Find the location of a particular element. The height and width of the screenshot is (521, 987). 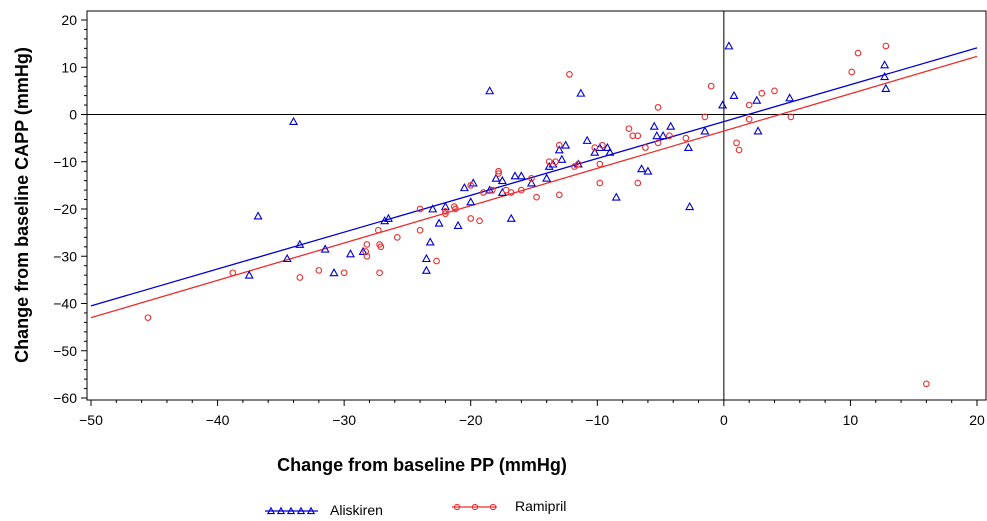

y-axis: −60 −50 −40 −30 −20 −10 0 10 20 is located at coordinates (70, 209).